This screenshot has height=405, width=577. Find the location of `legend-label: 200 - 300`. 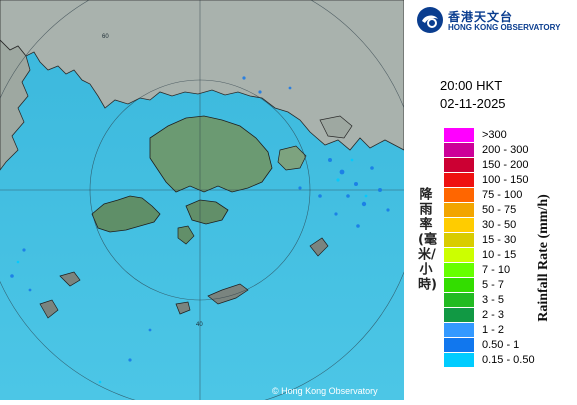

legend-label: 200 - 300 is located at coordinates (505, 150).